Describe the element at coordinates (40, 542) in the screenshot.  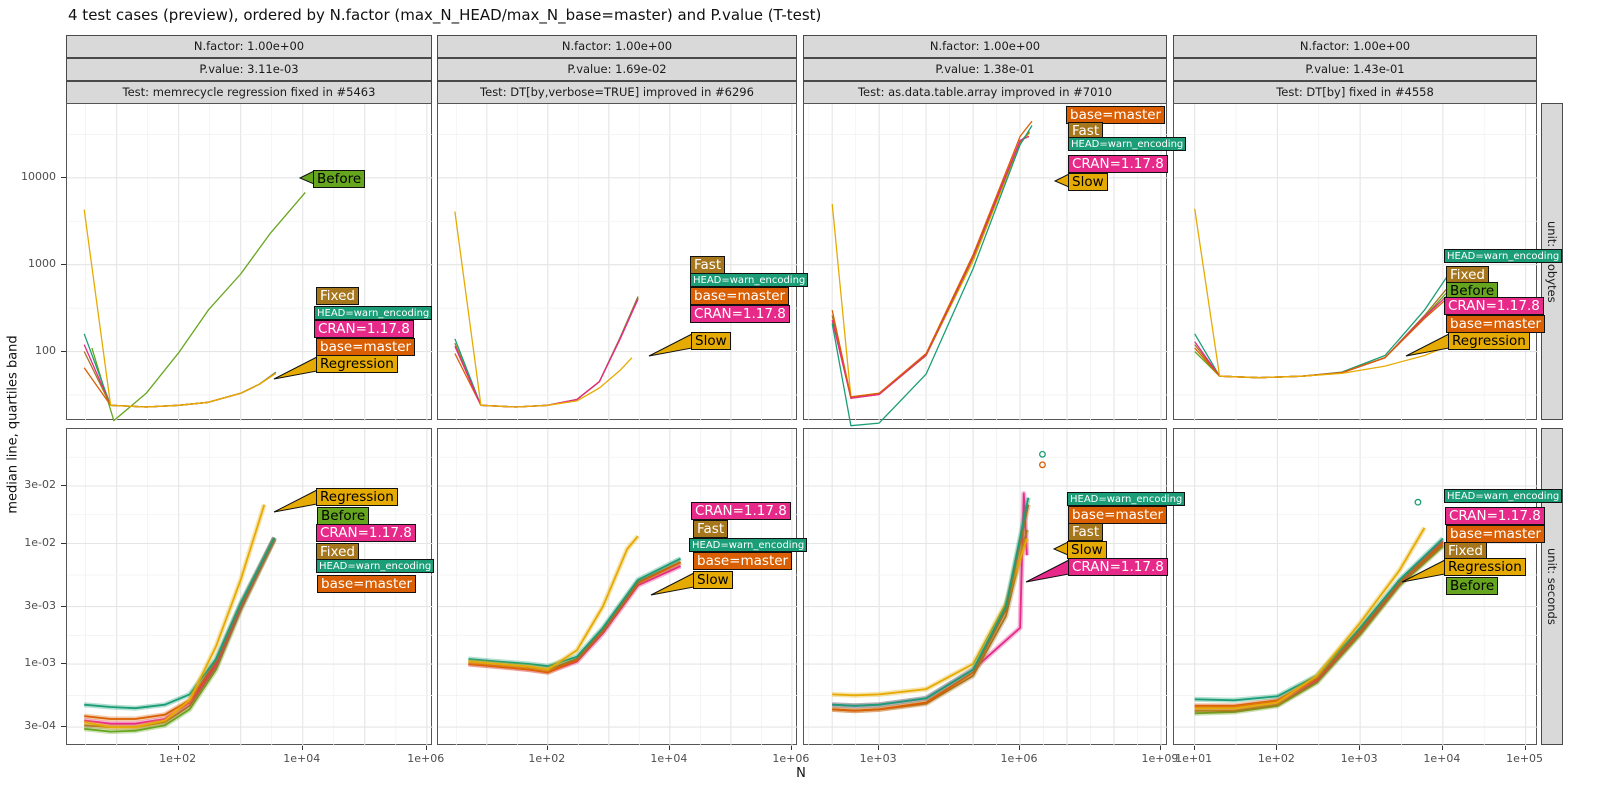
I see `y-tick-label: 1e-02` at that location.